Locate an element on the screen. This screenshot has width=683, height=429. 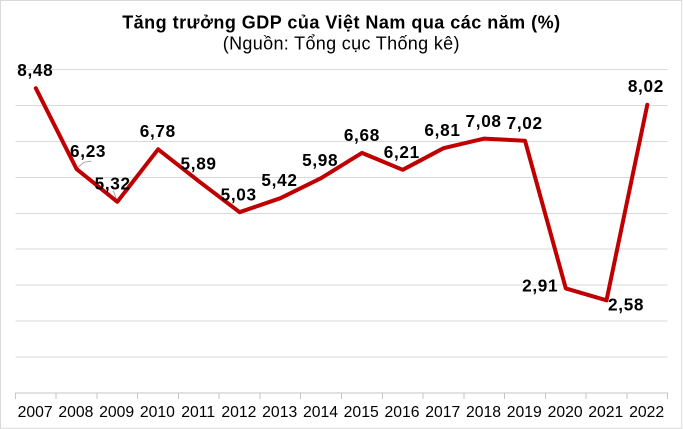
svg-text: 5,98 is located at coordinates (320, 160).